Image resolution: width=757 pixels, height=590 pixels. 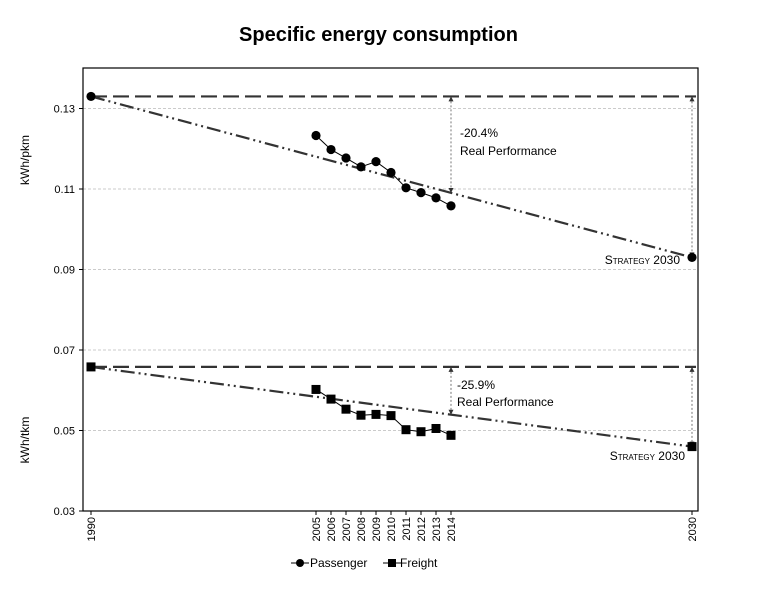 What do you see at coordinates (421, 193) in the screenshot?
I see `passenger-point-2012` at bounding box center [421, 193].